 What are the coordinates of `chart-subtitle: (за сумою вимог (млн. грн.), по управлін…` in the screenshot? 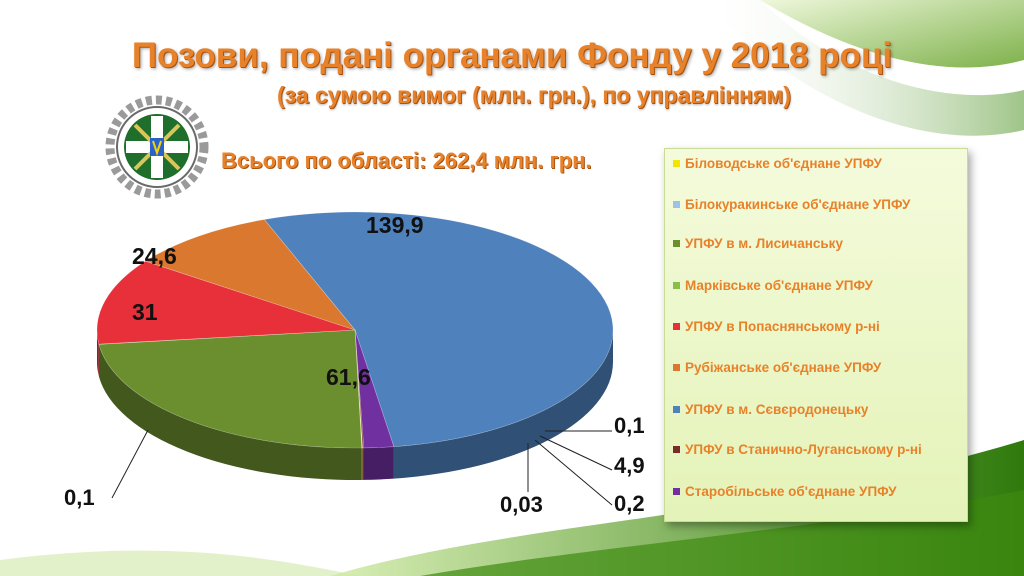 It's located at (534, 95).